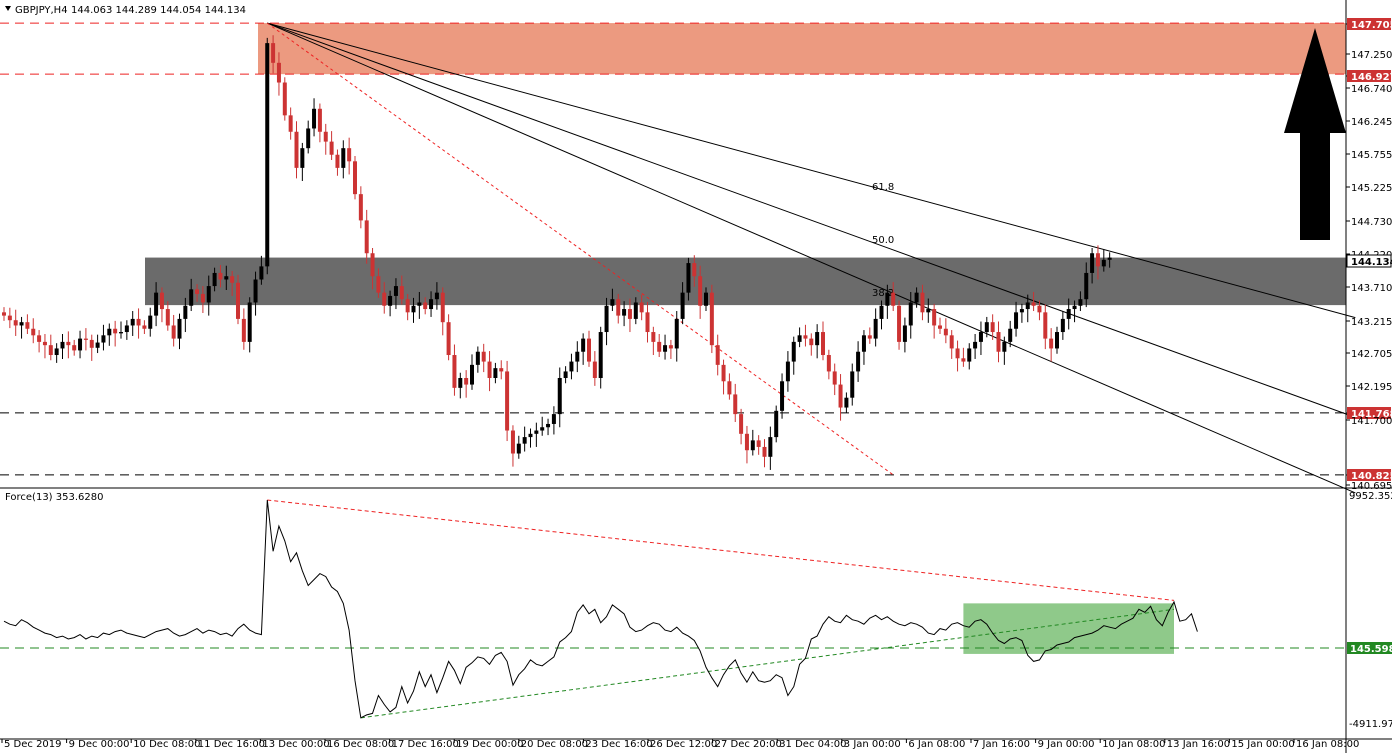  I want to click on price-tick-label: 145.755, so click(1371, 155).